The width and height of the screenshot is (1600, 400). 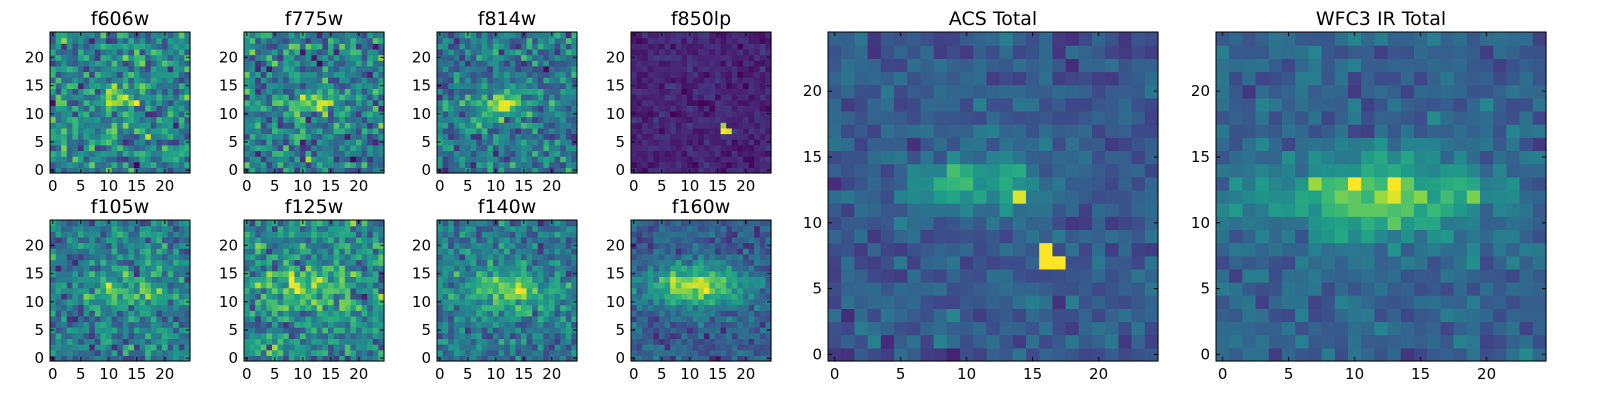 What do you see at coordinates (551, 186) in the screenshot?
I see `x-tick-label: 20` at bounding box center [551, 186].